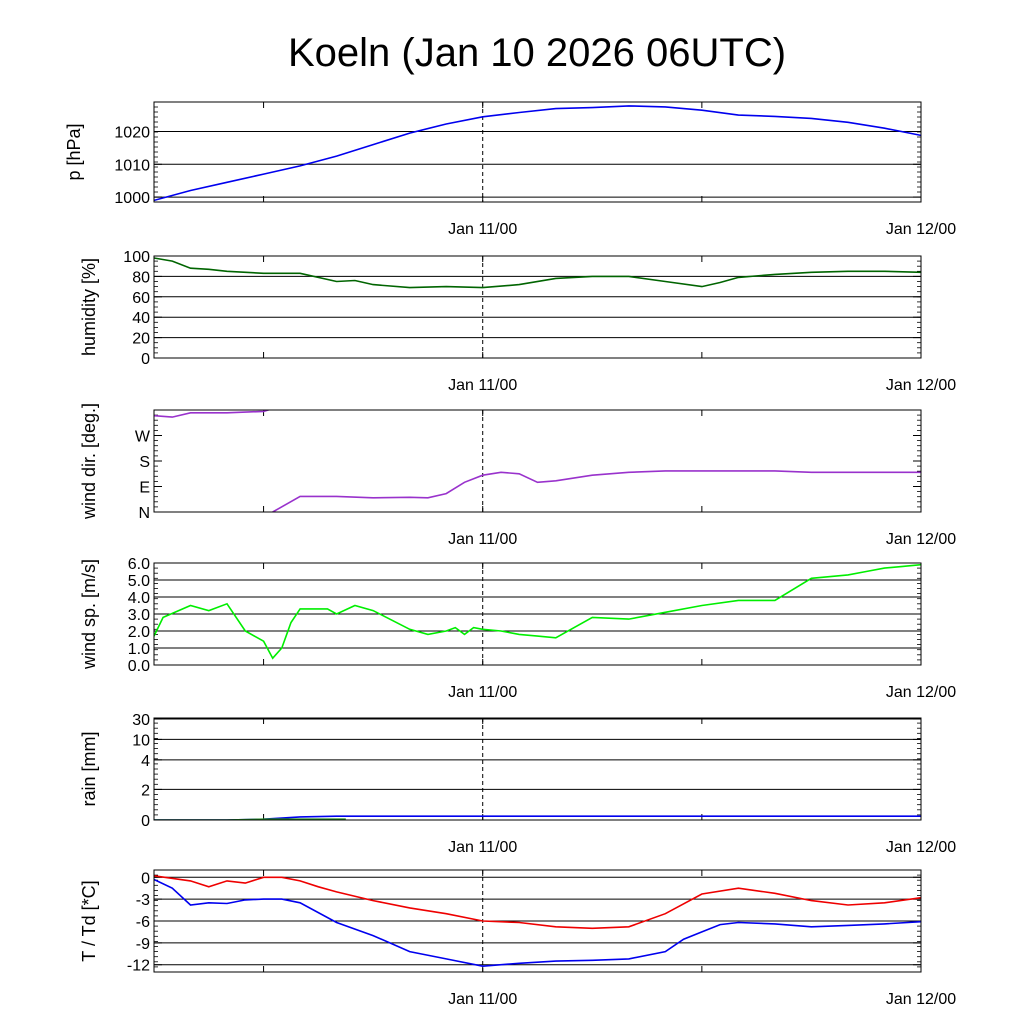 This screenshot has height=1024, width=1024. What do you see at coordinates (537, 769) in the screenshot?
I see `panel-frame-rain` at bounding box center [537, 769].